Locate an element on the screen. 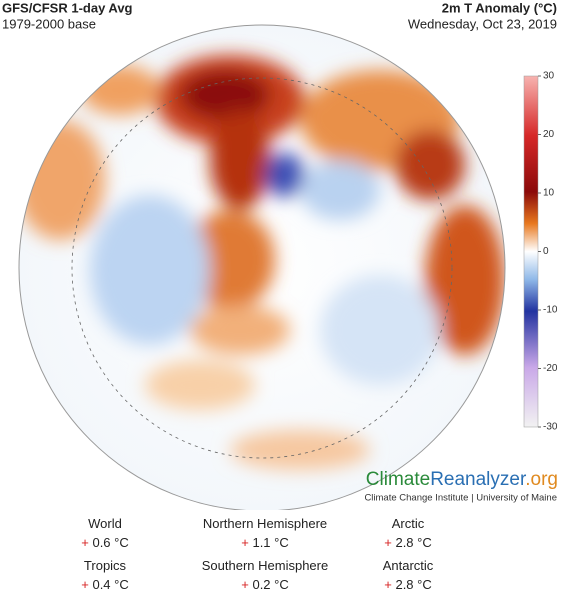 This screenshot has height=594, width=562. colorbar-tick-label: 20 is located at coordinates (549, 134).